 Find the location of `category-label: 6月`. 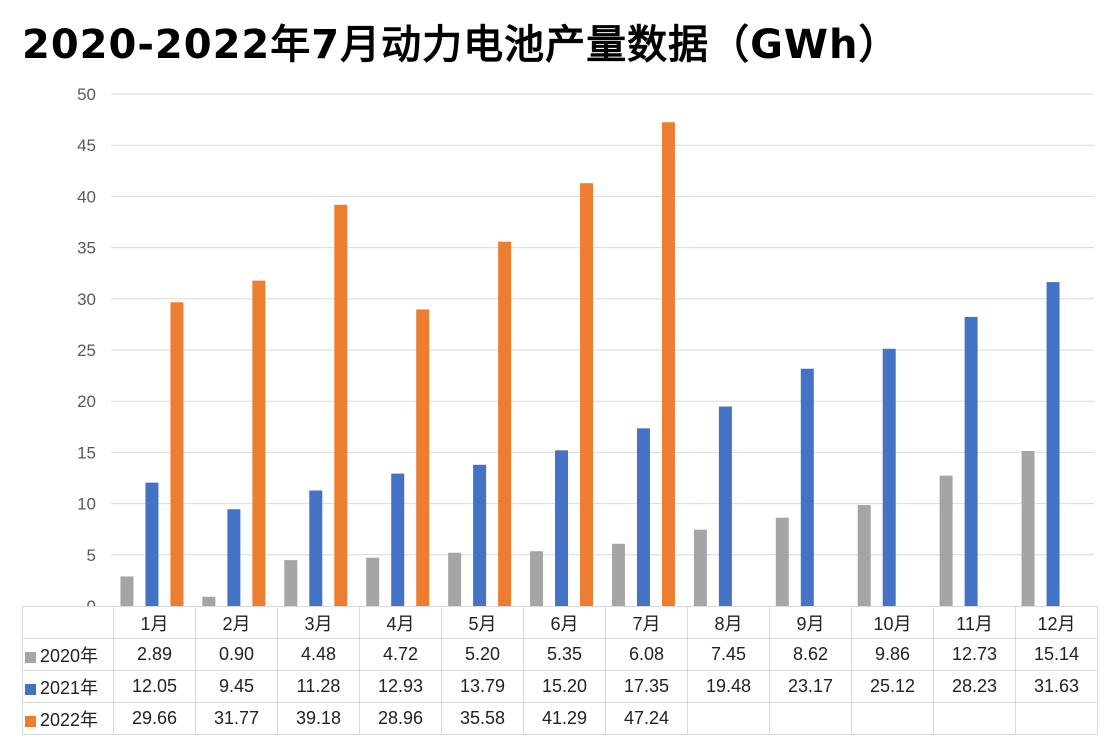

category-label: 6月 is located at coordinates (564, 622).